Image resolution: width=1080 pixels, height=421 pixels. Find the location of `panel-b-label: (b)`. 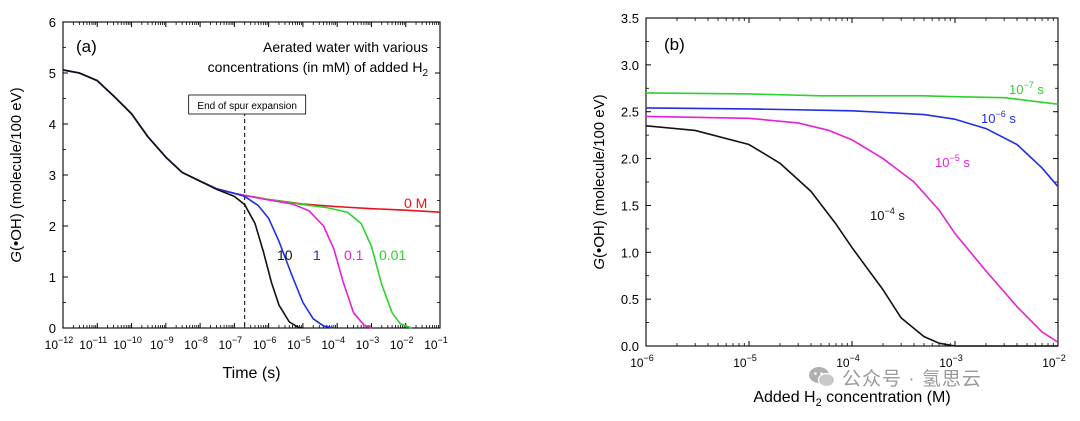

panel-b-label: (b) is located at coordinates (674, 44).